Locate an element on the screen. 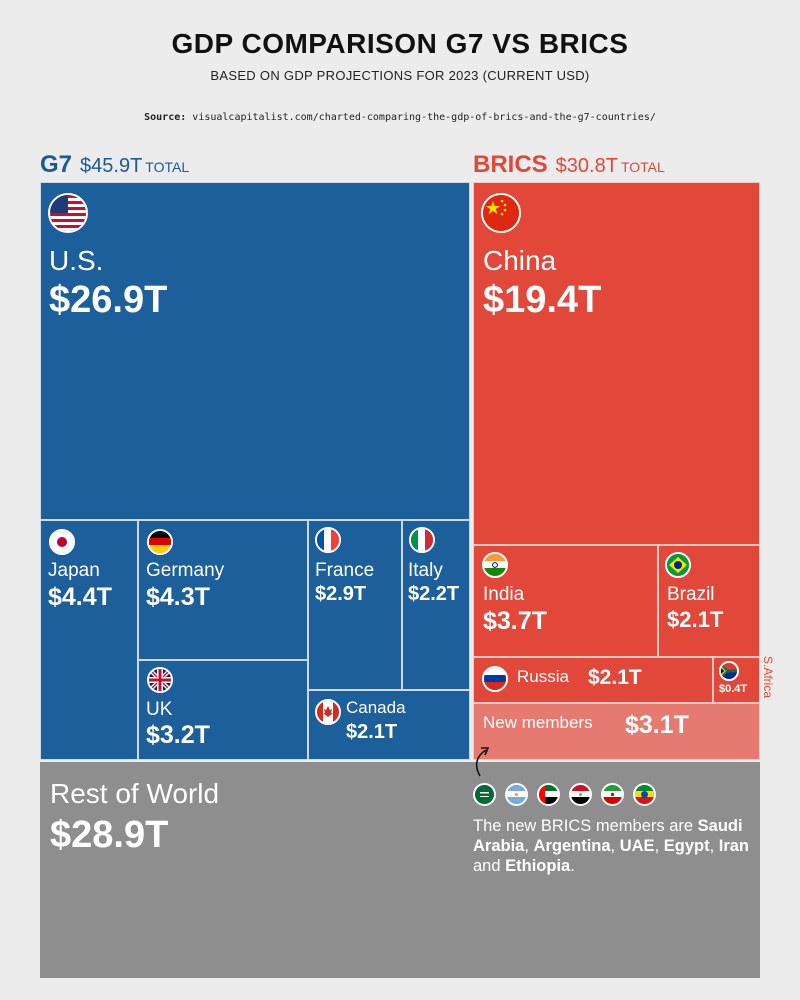 This screenshot has width=800, height=1000. treemap-cell-canada: Canada $2.1T is located at coordinates (389, 725).